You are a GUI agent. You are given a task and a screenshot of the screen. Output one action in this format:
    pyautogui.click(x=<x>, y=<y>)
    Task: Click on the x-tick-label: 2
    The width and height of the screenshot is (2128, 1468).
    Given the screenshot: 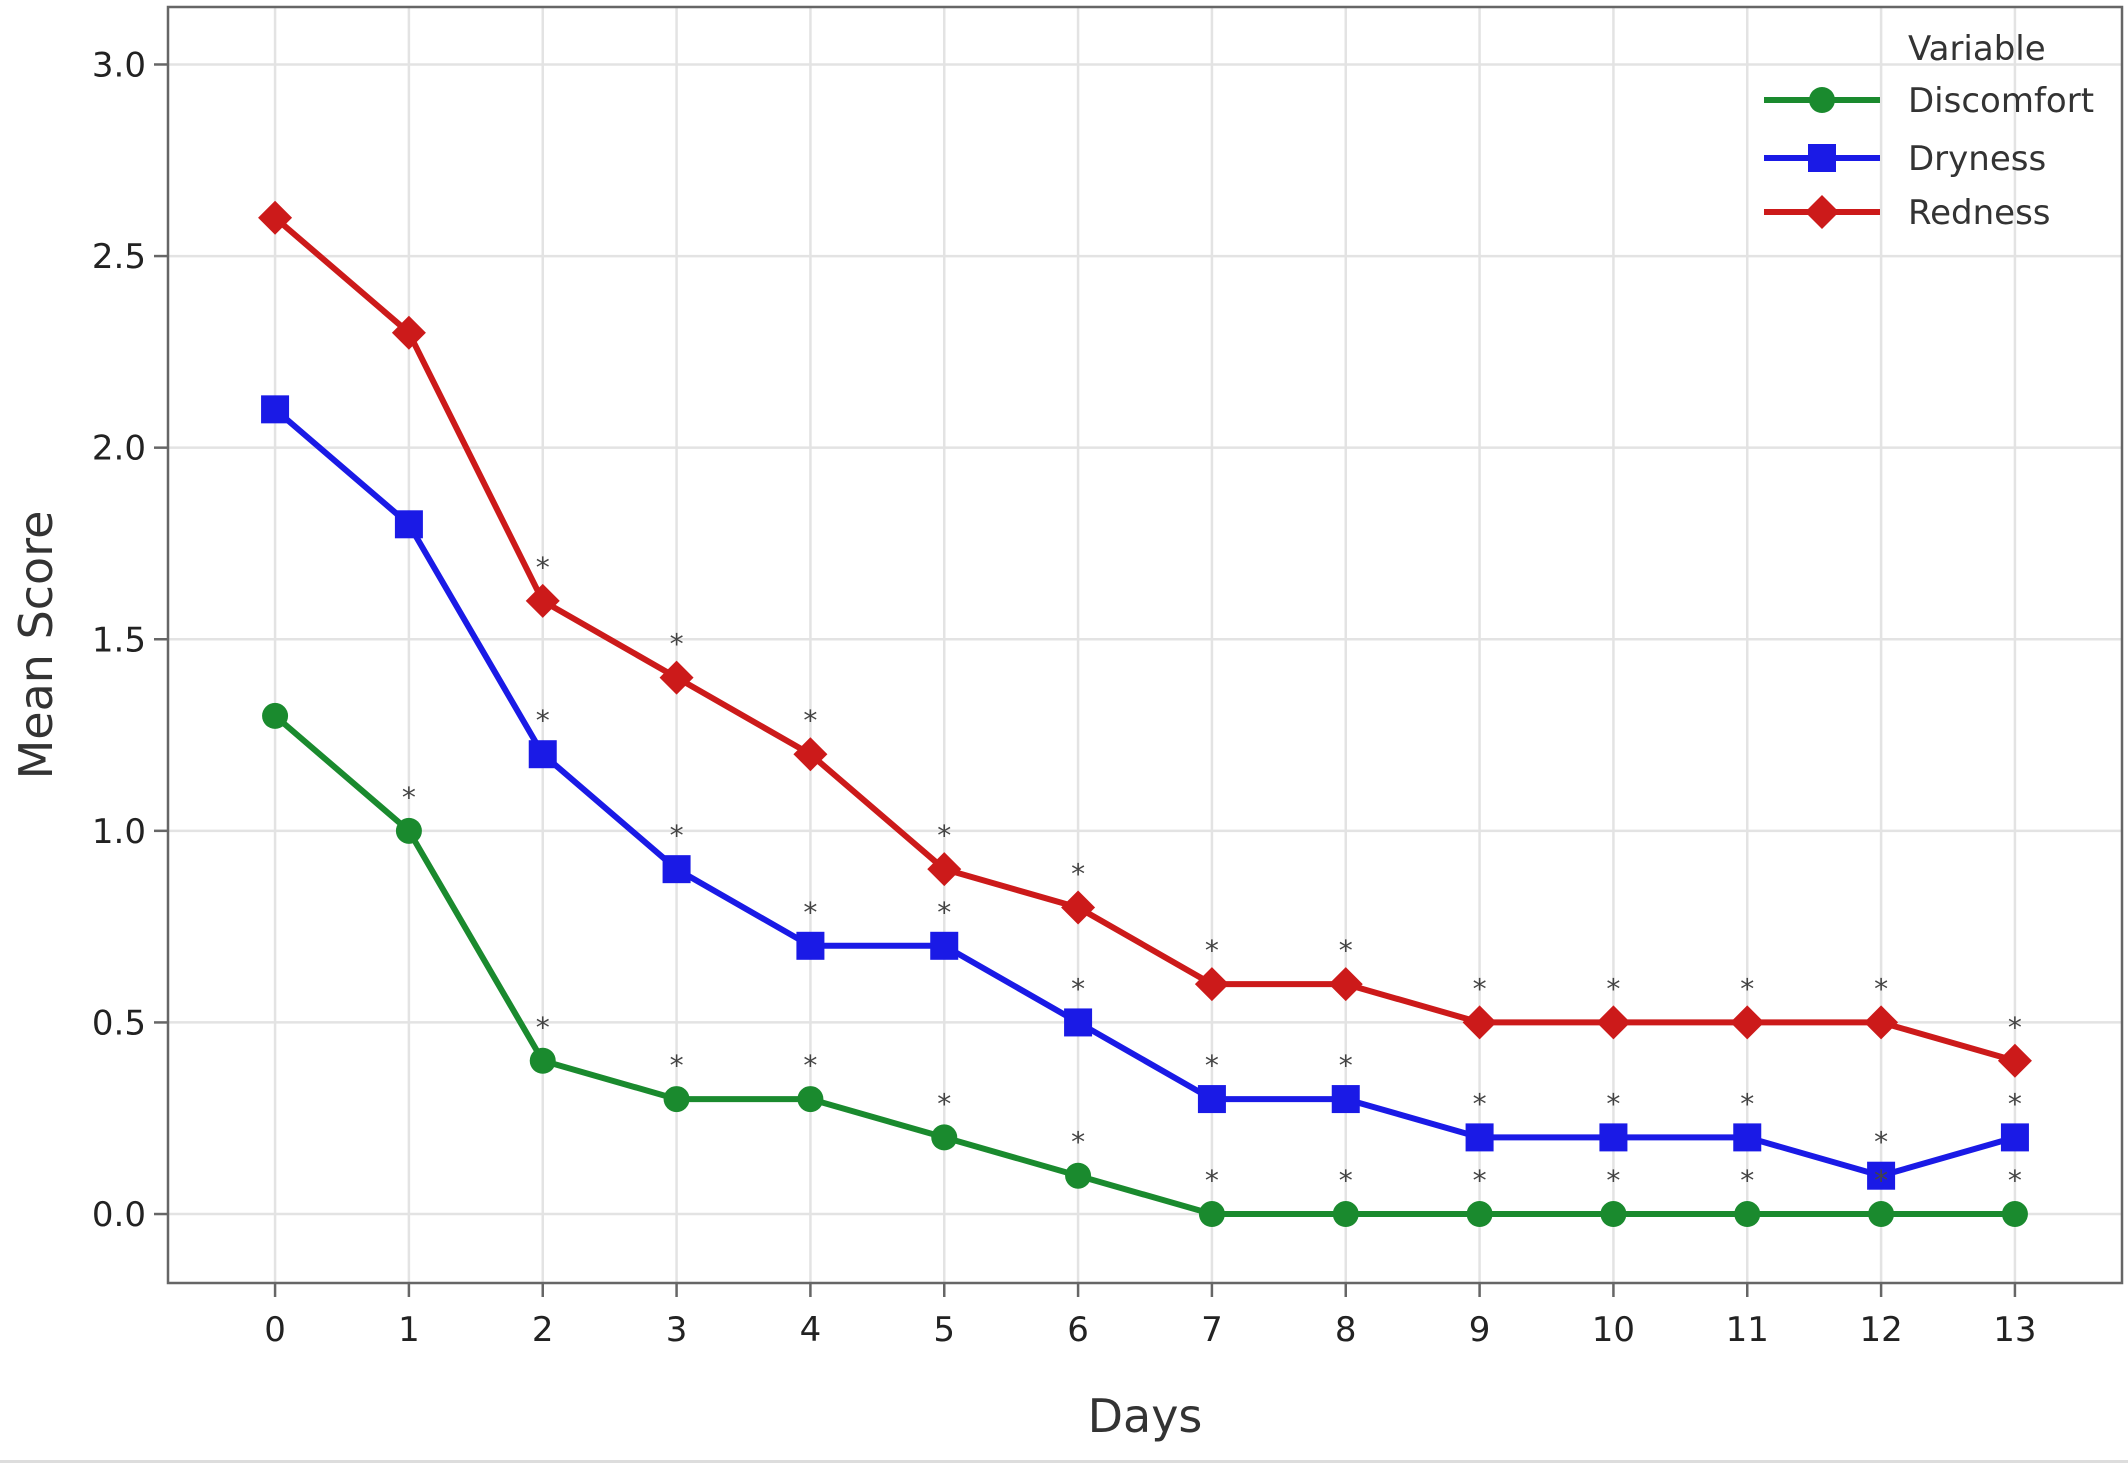 What is the action you would take?
    pyautogui.click(x=543, y=1330)
    